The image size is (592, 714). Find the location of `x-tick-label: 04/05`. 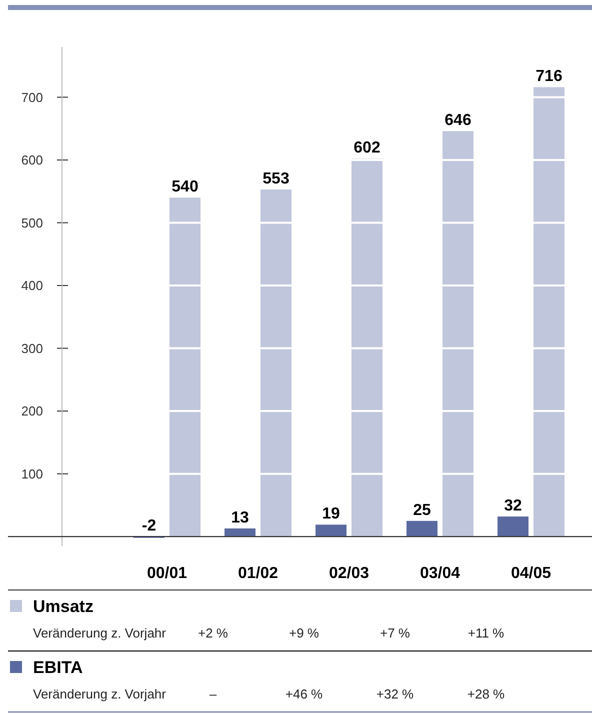

x-tick-label: 04/05 is located at coordinates (531, 573).